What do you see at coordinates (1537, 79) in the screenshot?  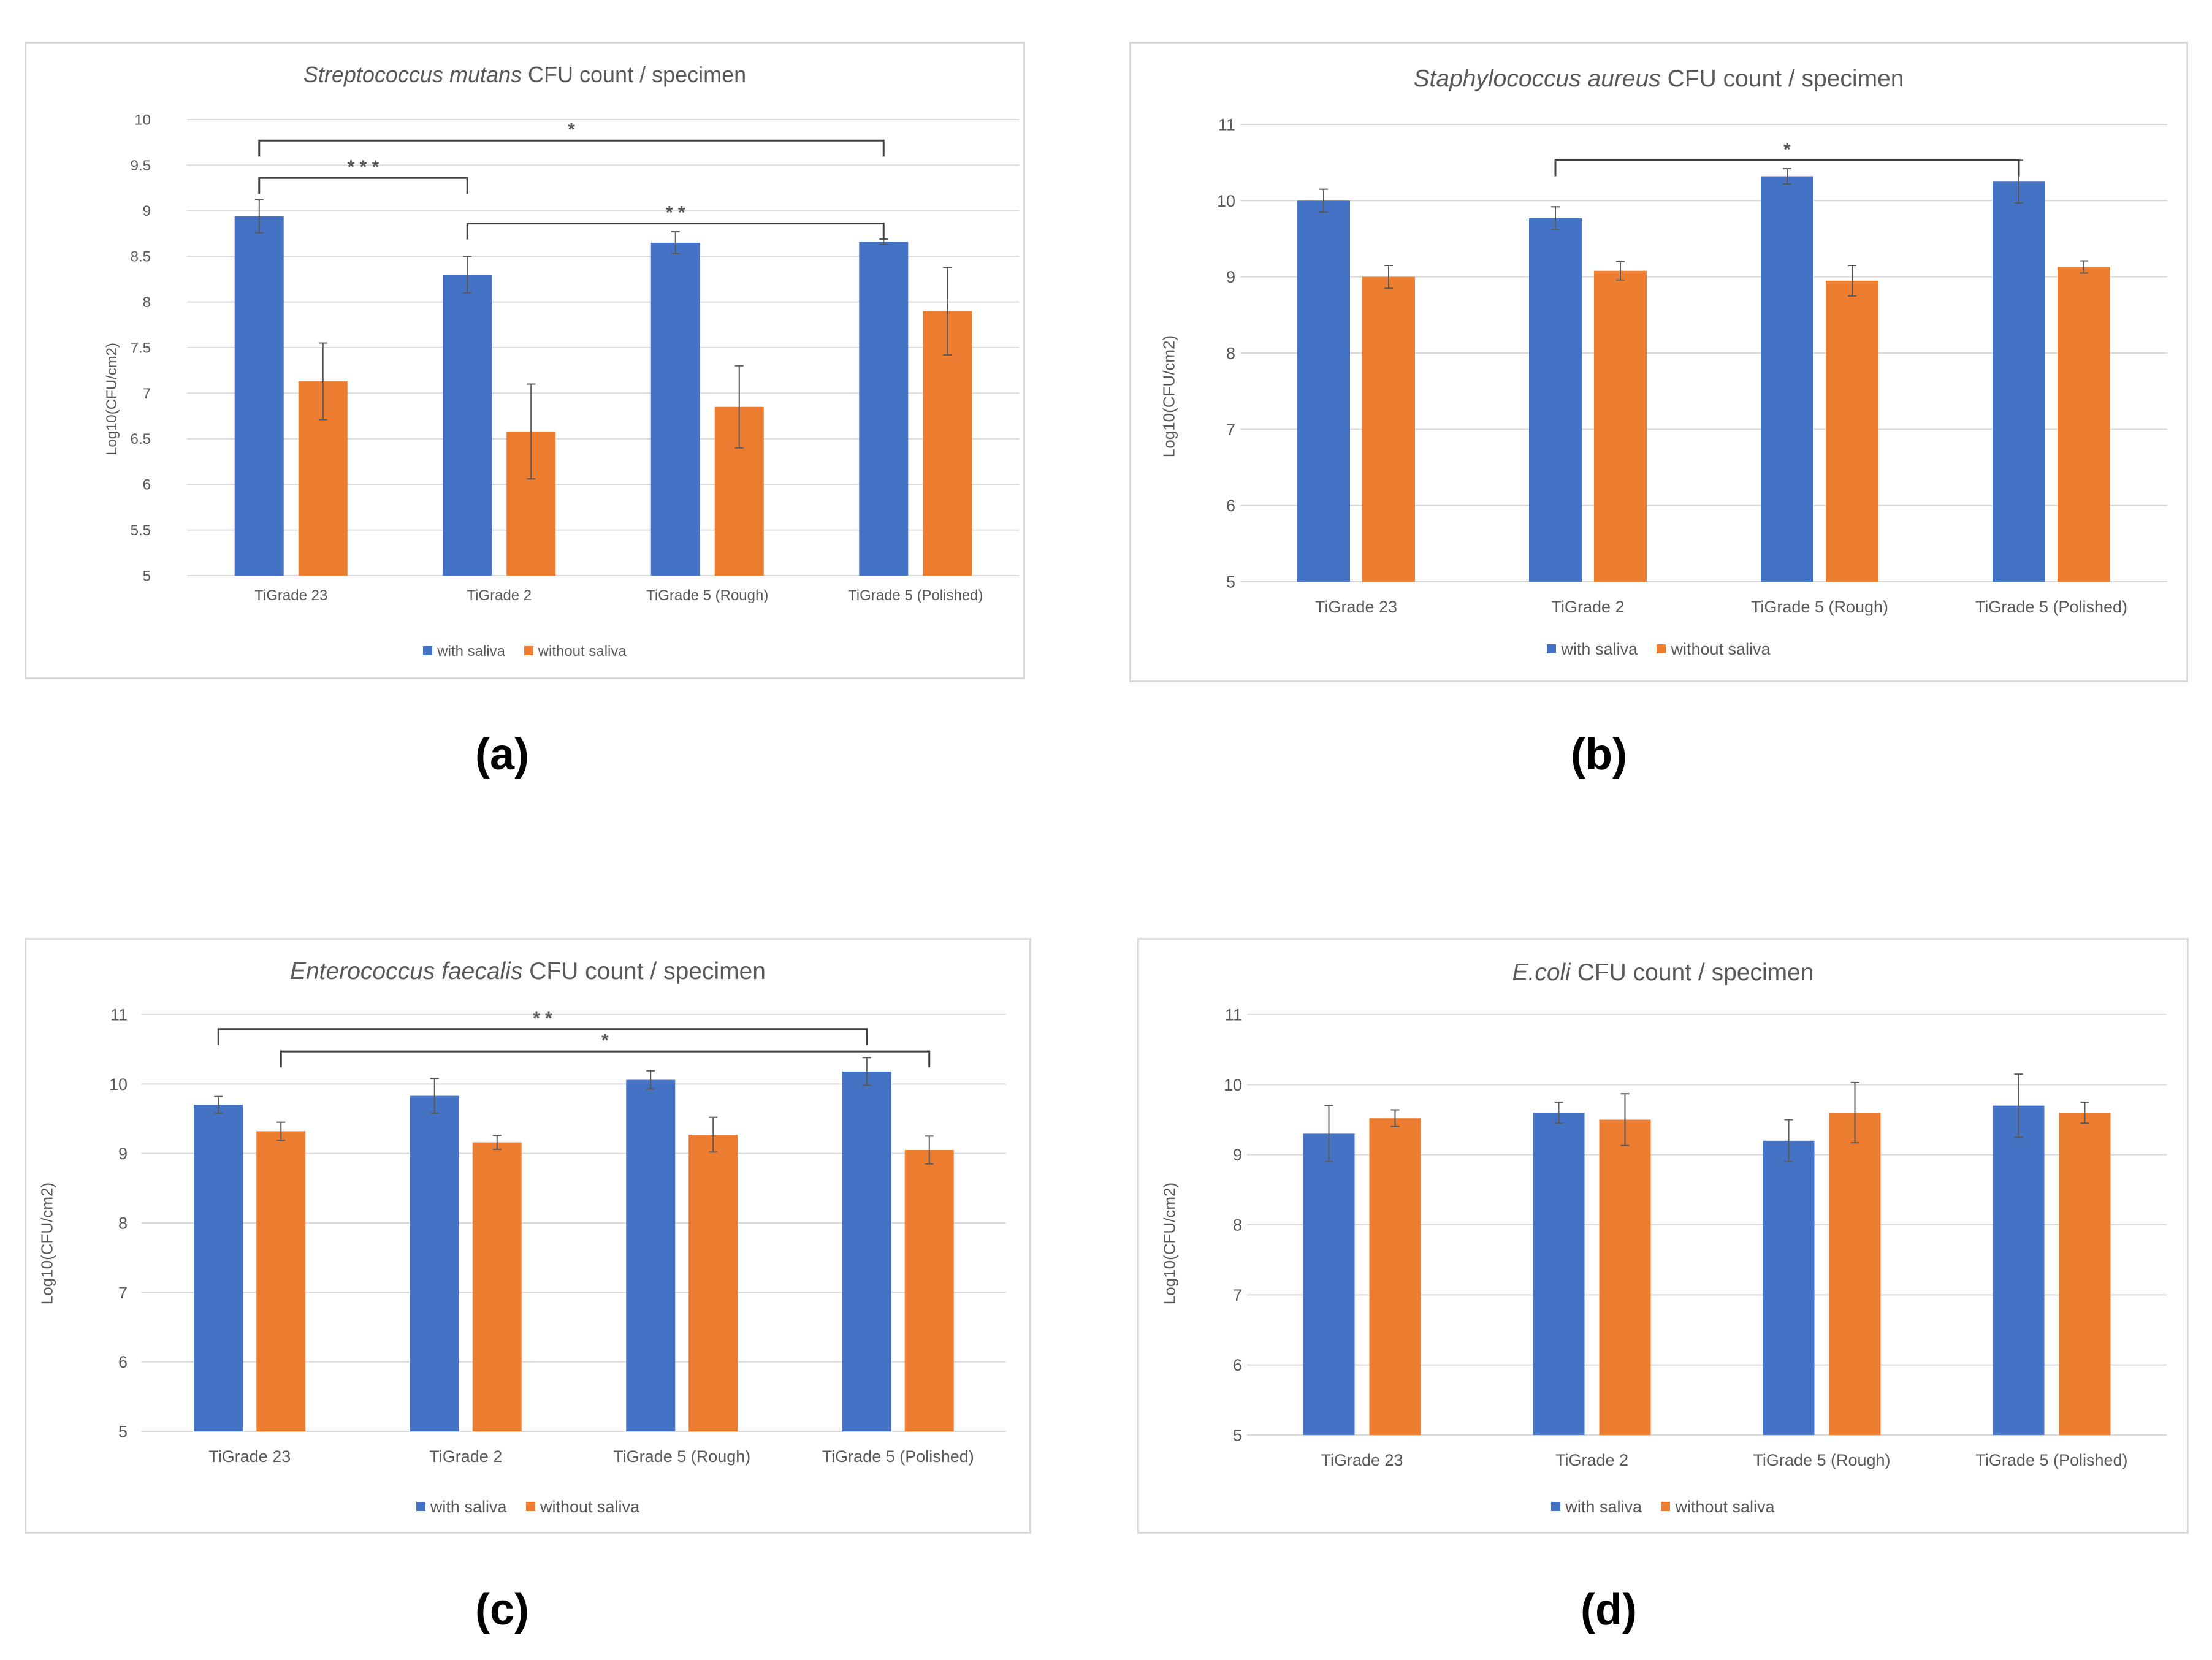 I see `chart-title-organism: Staphylococcus aureus` at bounding box center [1537, 79].